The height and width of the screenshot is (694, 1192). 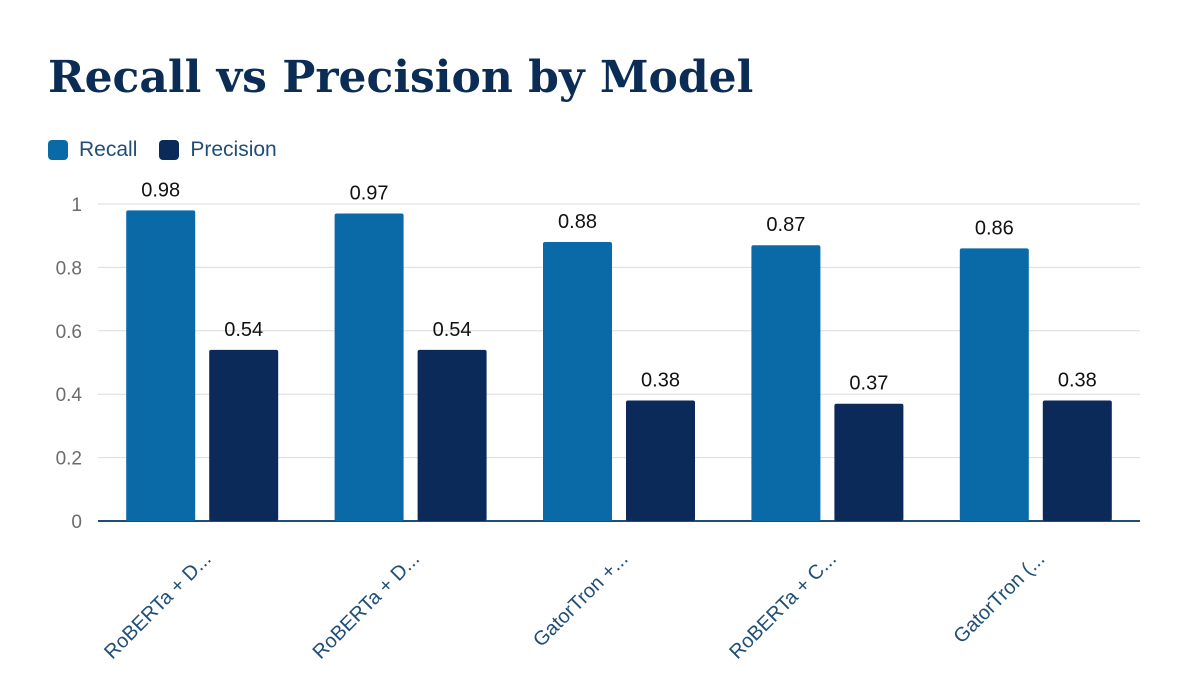 I want to click on legend-label-precision: Precision, so click(x=233, y=149).